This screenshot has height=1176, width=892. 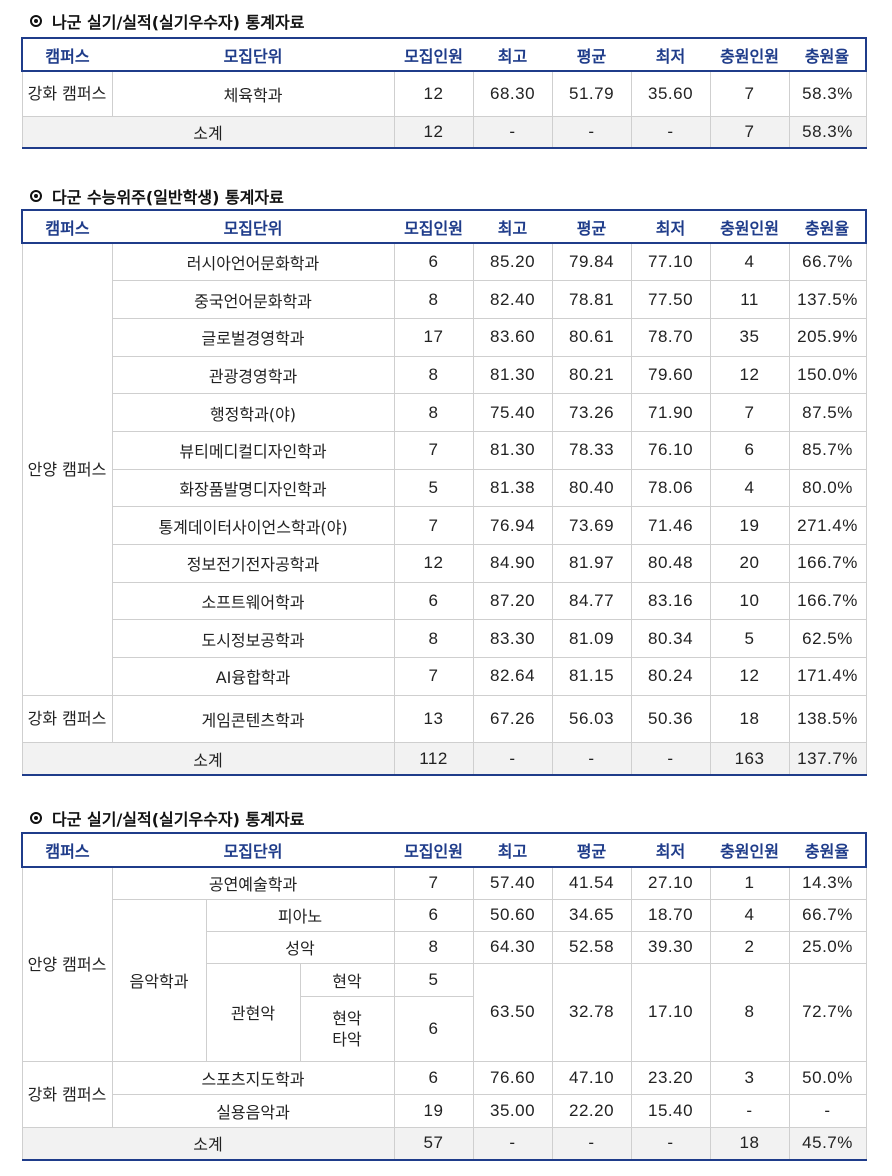 I want to click on avg-cell: 22.20, so click(x=591, y=1110).